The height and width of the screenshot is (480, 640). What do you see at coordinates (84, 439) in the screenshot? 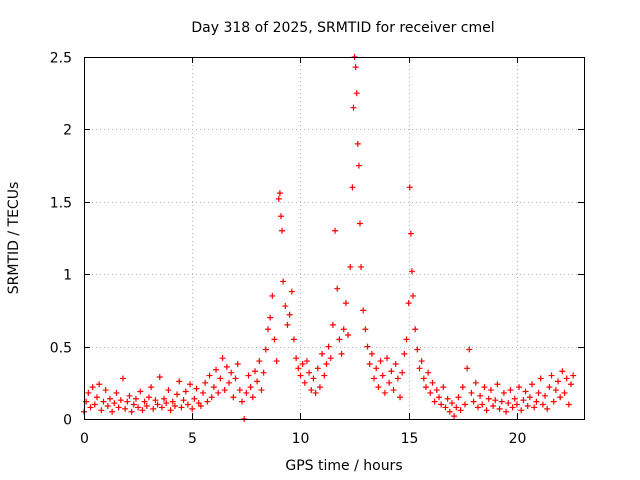
I see `x-tick-label: 0` at bounding box center [84, 439].